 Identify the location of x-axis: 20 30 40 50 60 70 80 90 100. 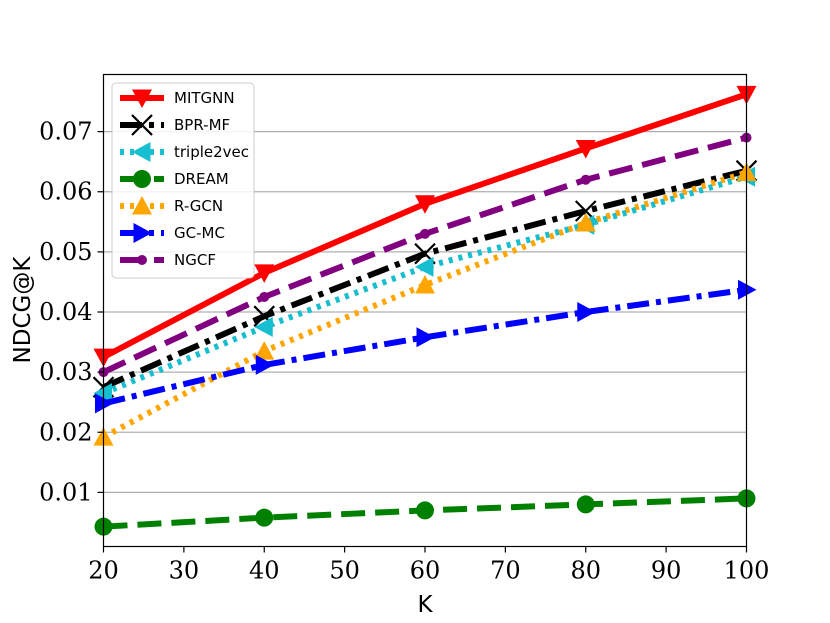
(429, 565).